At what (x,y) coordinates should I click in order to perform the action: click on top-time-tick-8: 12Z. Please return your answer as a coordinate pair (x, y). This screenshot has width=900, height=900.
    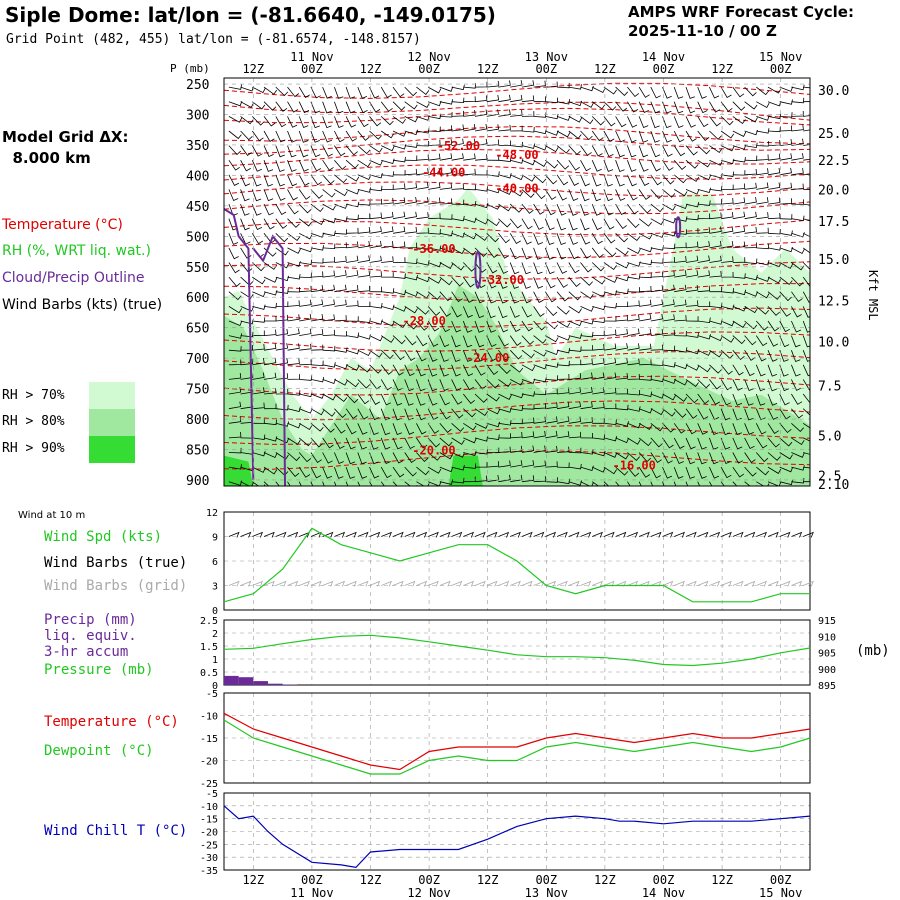
    Looking at the image, I should click on (722, 69).